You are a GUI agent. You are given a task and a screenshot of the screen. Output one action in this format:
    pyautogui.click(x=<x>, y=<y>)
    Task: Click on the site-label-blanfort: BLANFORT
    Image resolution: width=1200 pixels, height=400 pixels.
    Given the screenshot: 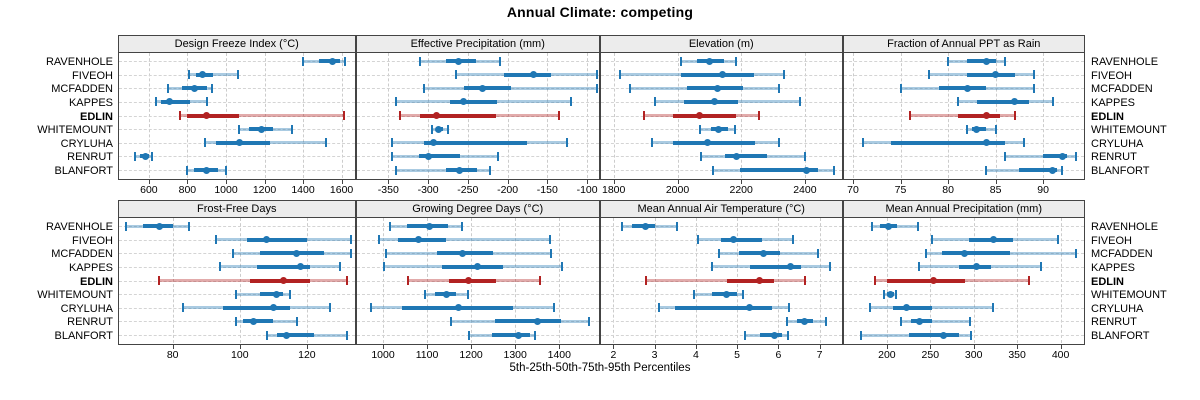 What is the action you would take?
    pyautogui.click(x=83, y=171)
    